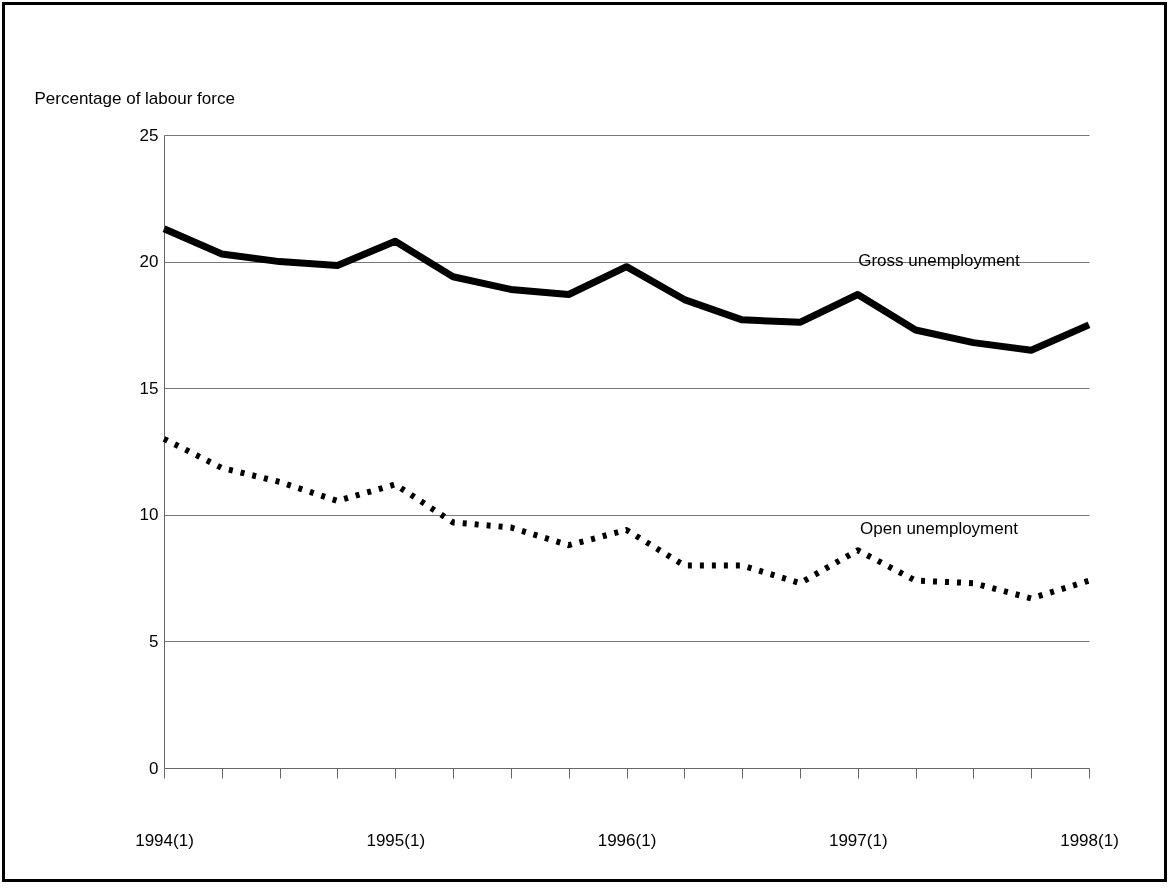 Image resolution: width=1173 pixels, height=888 pixels. I want to click on y-tick-label: 0, so click(154, 768).